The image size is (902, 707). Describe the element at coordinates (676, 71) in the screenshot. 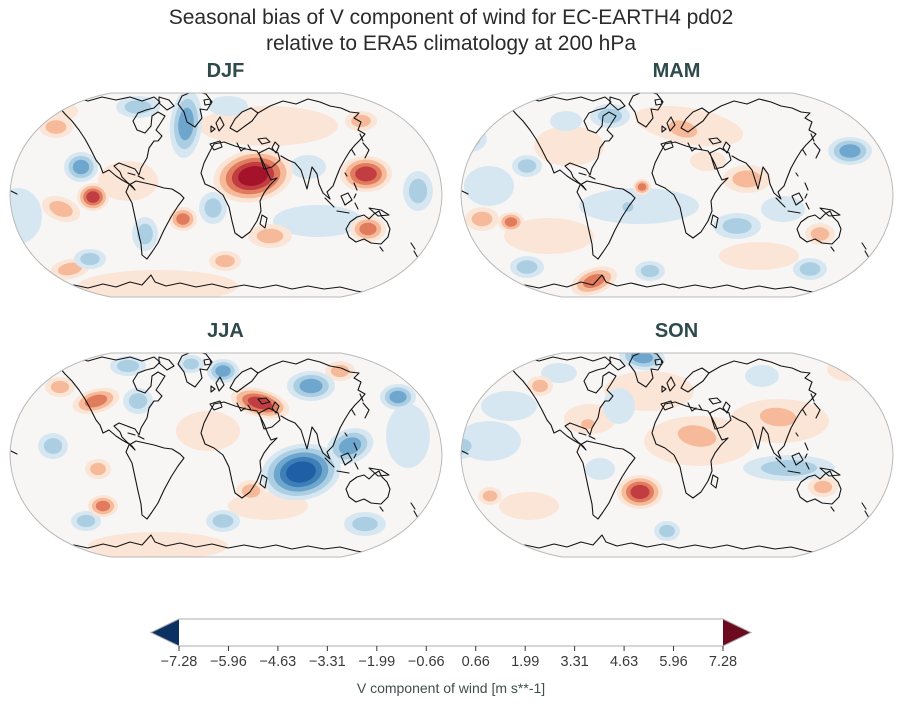

I see `panel-label-mam: MAM` at that location.